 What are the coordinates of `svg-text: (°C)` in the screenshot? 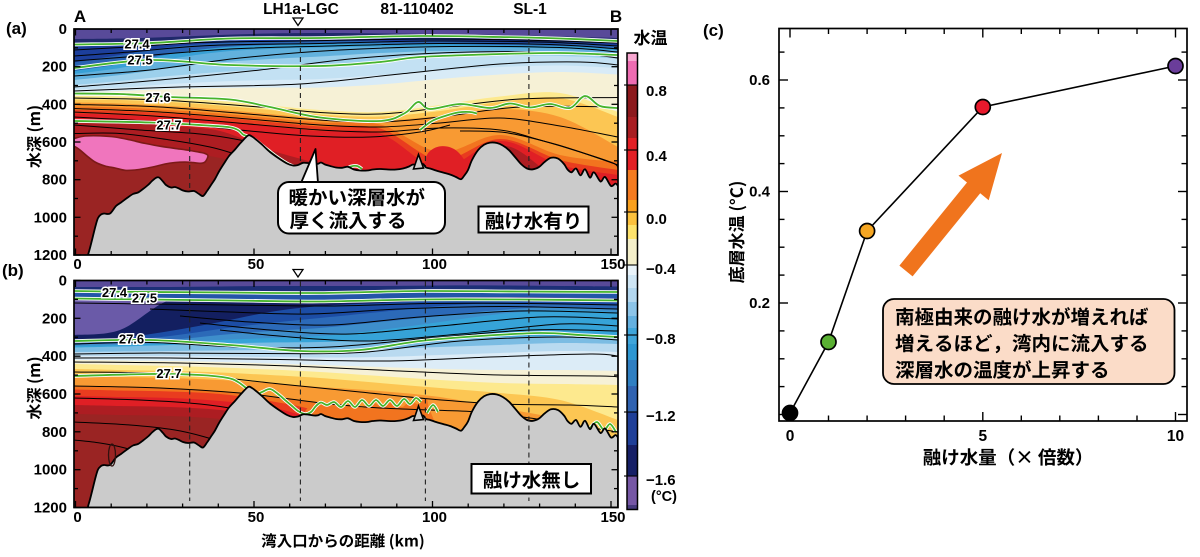 It's located at (664, 497).